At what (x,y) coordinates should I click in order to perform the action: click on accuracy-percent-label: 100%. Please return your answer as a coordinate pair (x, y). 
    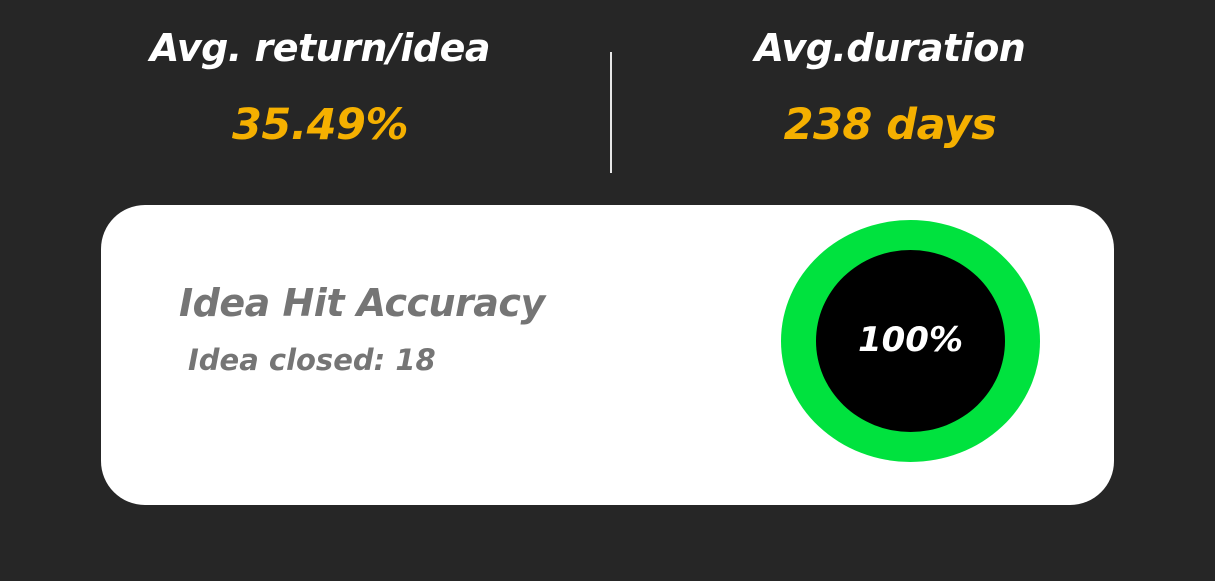
    Looking at the image, I should click on (910, 340).